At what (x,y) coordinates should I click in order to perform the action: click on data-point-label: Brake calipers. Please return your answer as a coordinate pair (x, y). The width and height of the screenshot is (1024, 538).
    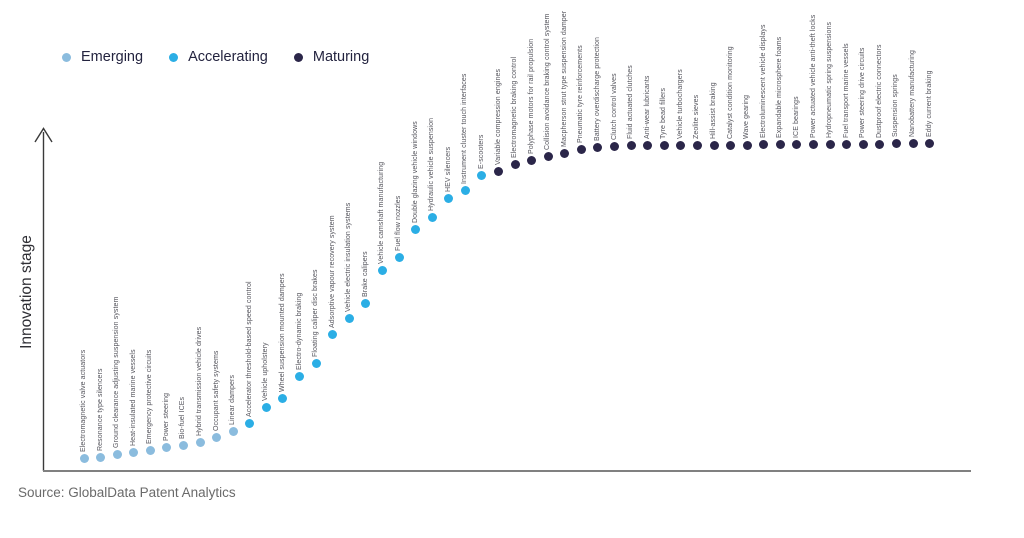
    Looking at the image, I should click on (365, 274).